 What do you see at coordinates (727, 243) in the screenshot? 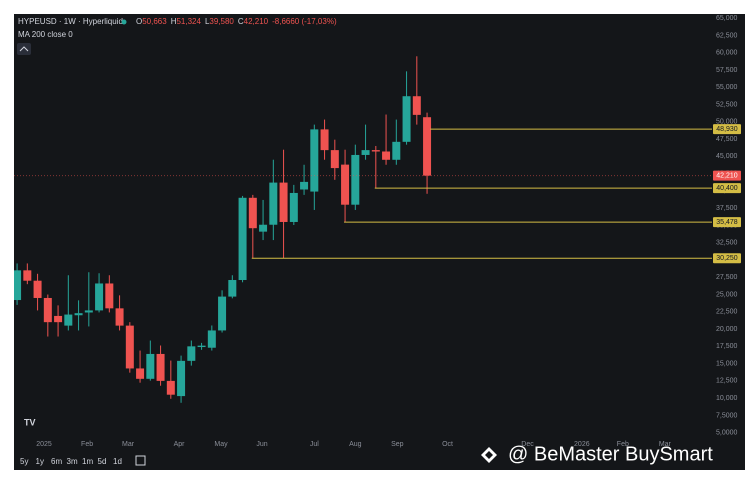
I see `y-tick-label: 32,500` at bounding box center [727, 243].